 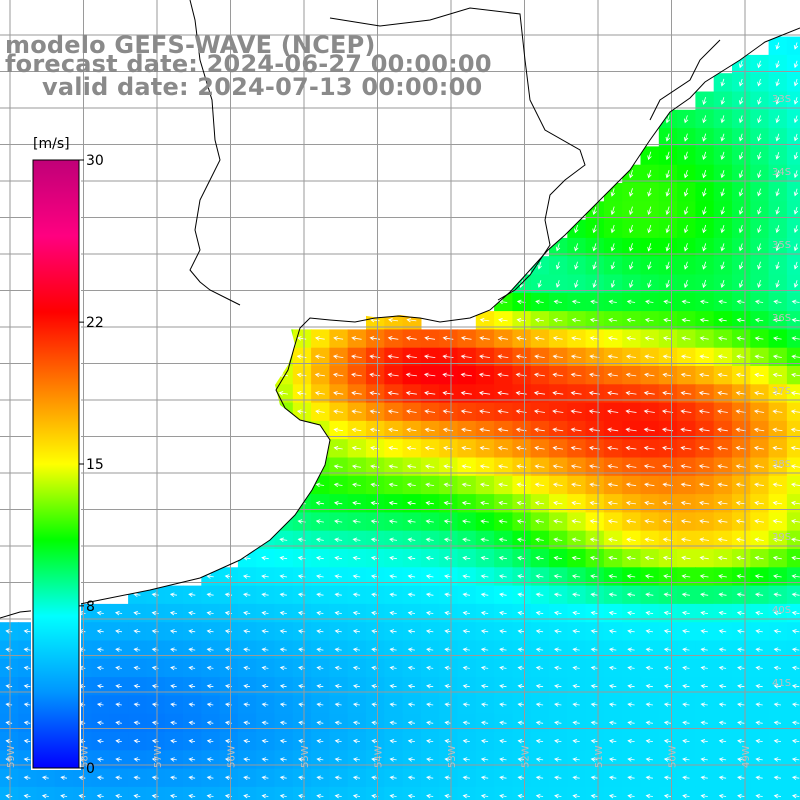 What do you see at coordinates (90, 769) in the screenshot?
I see `colorbar-tick-label: 0` at bounding box center [90, 769].